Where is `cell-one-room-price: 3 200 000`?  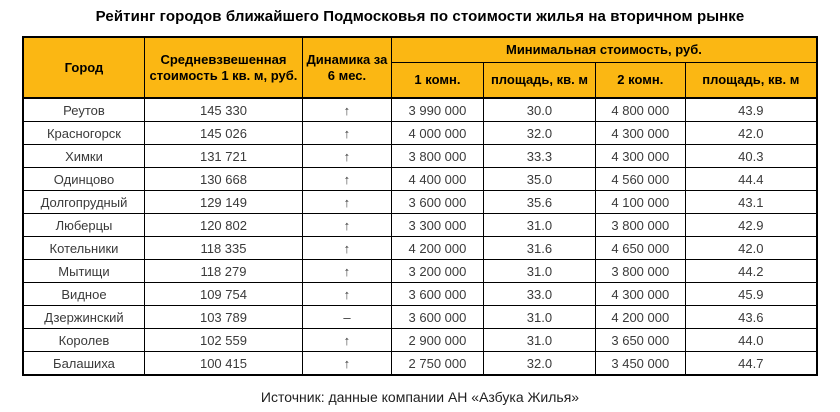
cell-one-room-price: 3 200 000 is located at coordinates (437, 271).